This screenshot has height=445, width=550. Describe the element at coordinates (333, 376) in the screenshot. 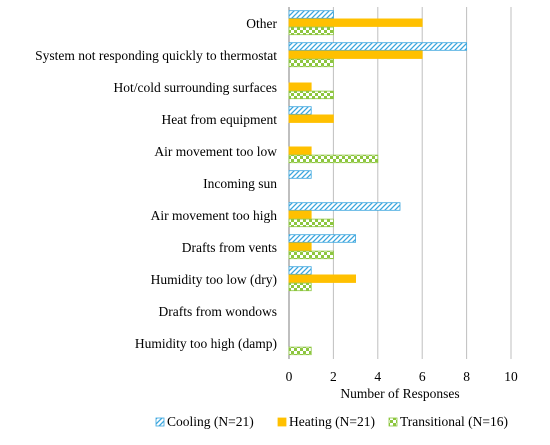

I see `x-tick-label: 2` at that location.